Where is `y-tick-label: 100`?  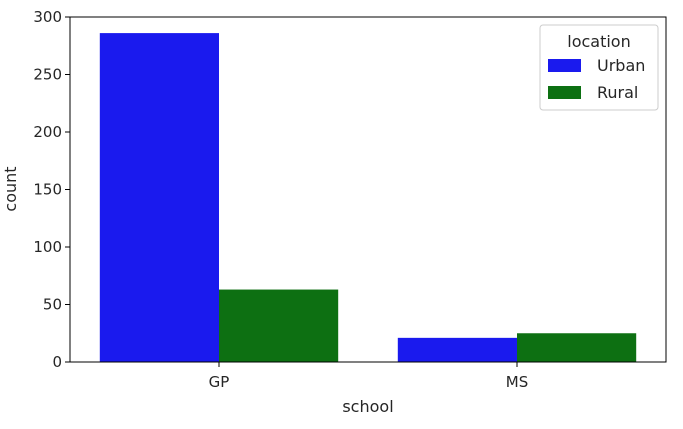
y-tick-label: 100 is located at coordinates (47, 247).